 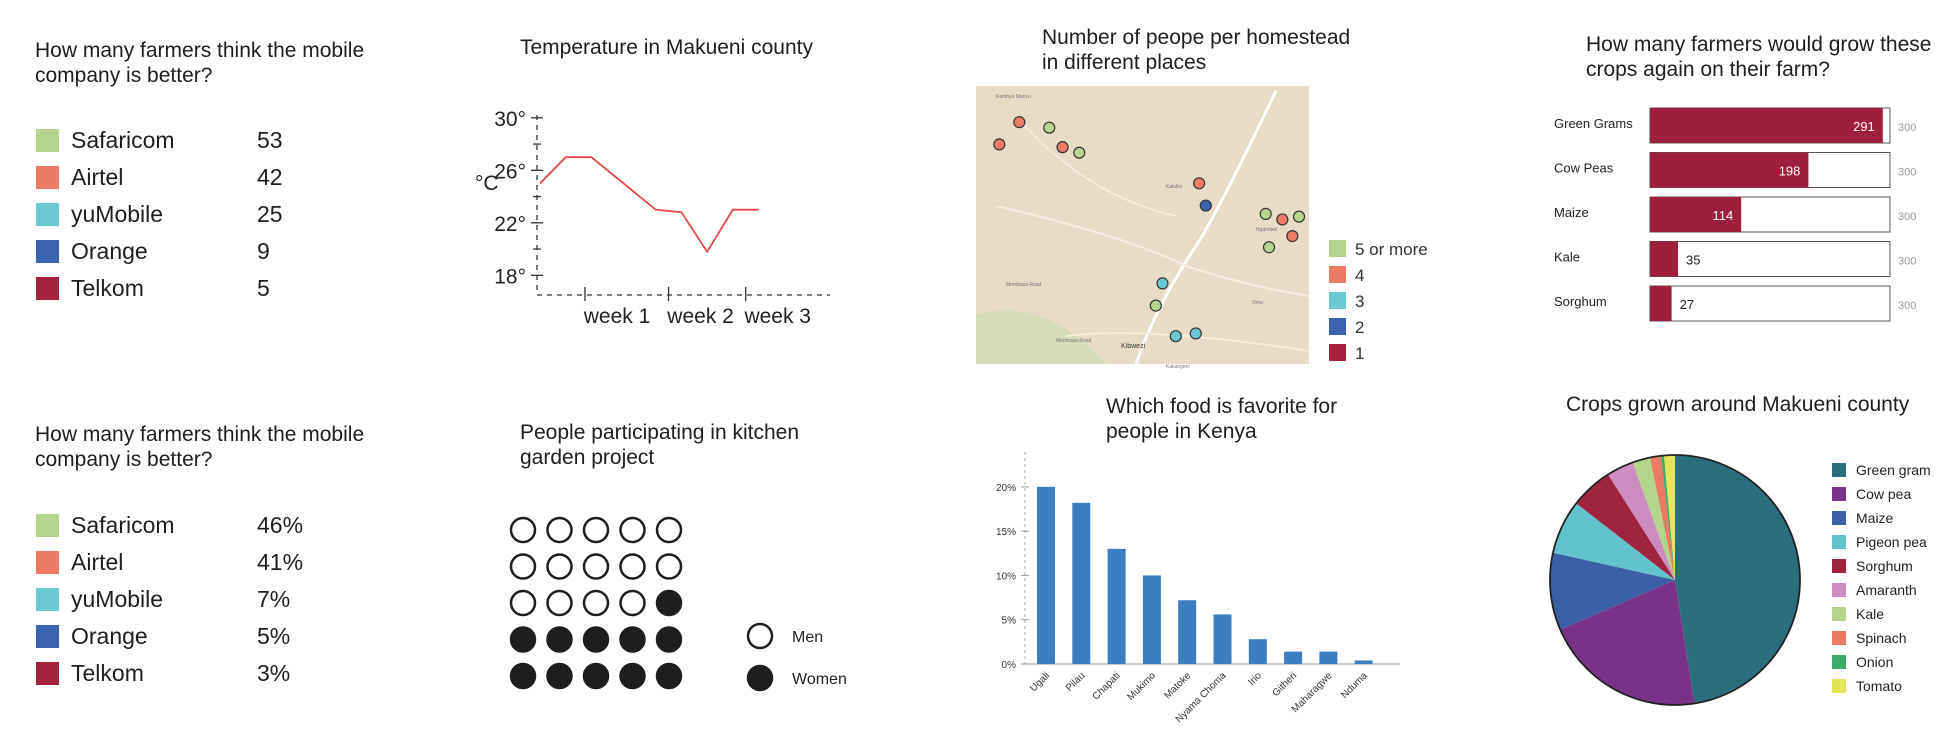 What do you see at coordinates (510, 224) in the screenshot?
I see `y-tick-label: 22°` at bounding box center [510, 224].